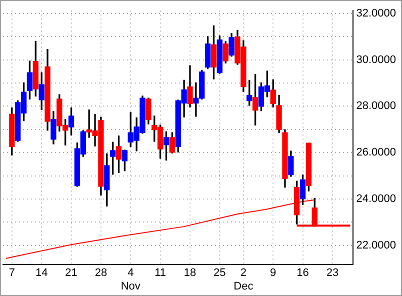 The width and height of the screenshot is (402, 296). I want to click on x-tick-label: 2 Dec, so click(244, 279).